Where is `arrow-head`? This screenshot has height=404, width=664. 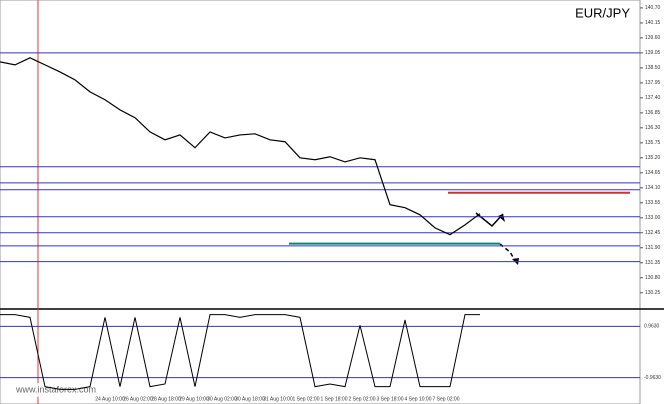
arrow-head is located at coordinates (501, 218).